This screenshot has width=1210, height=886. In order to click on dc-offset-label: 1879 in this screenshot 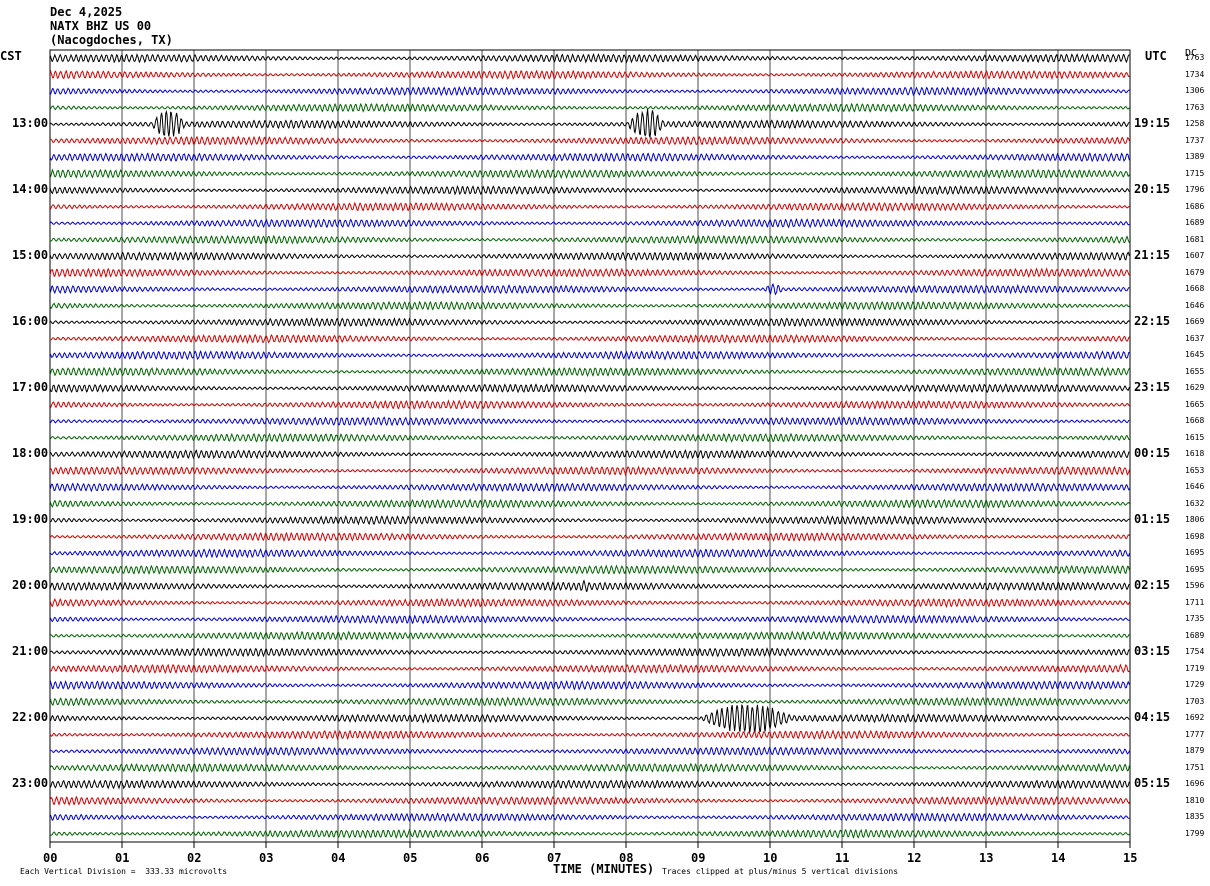, I will do `click(1195, 751)`.